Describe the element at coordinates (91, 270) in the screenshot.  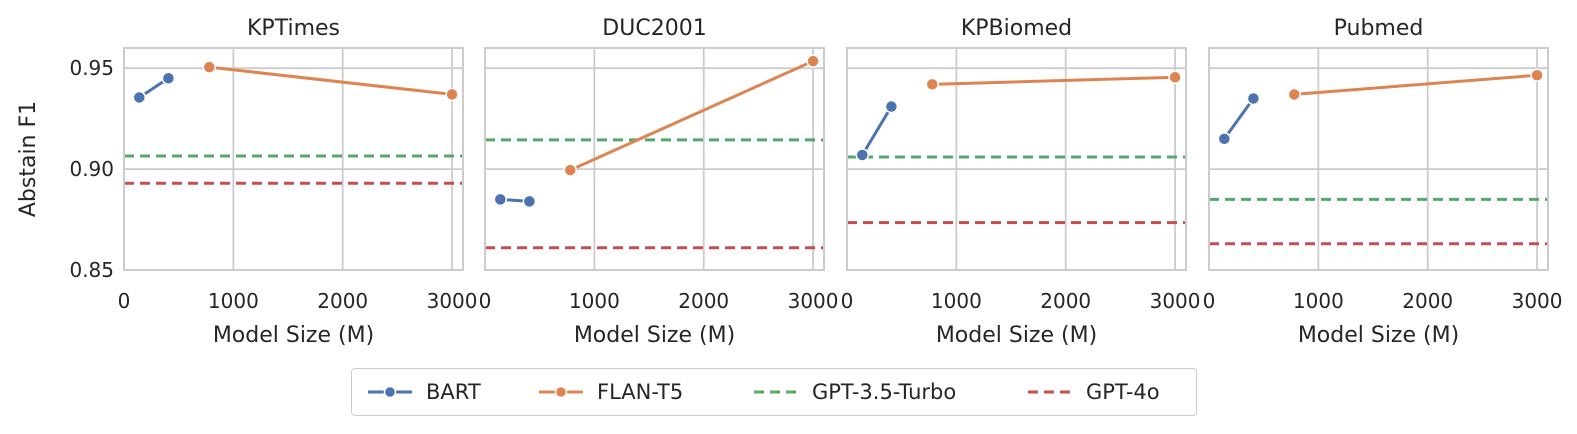
I see `panel-kptimes-ytick-0: 0.85` at that location.